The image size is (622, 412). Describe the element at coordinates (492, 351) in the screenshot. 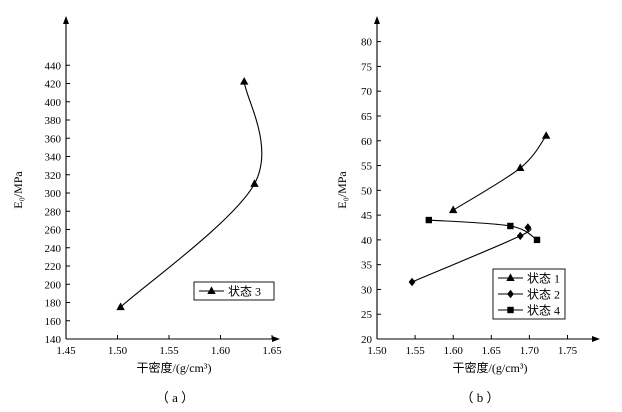

I see `panel-b-x-tick-label: 1.65` at that location.